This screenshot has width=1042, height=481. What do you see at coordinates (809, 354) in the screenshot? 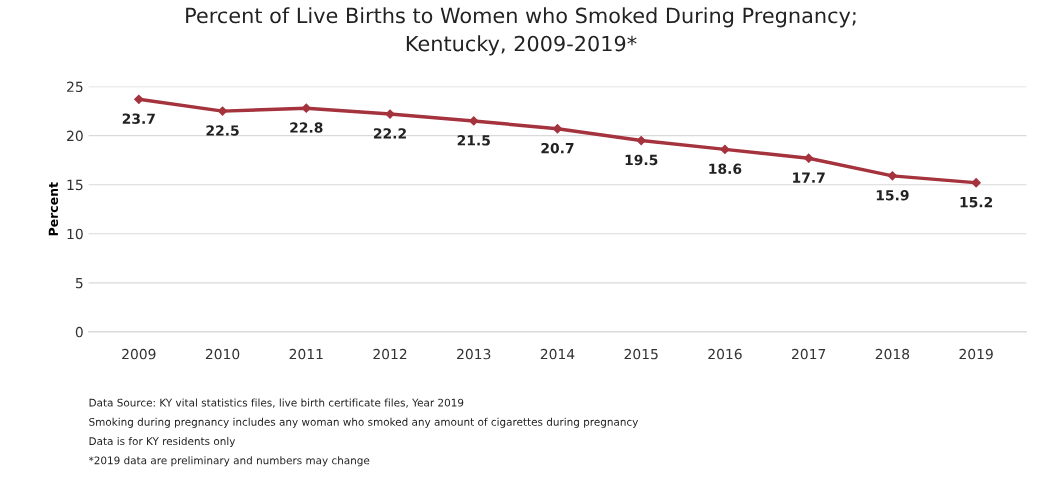
I see `x-tick-label: 2017` at bounding box center [809, 354].